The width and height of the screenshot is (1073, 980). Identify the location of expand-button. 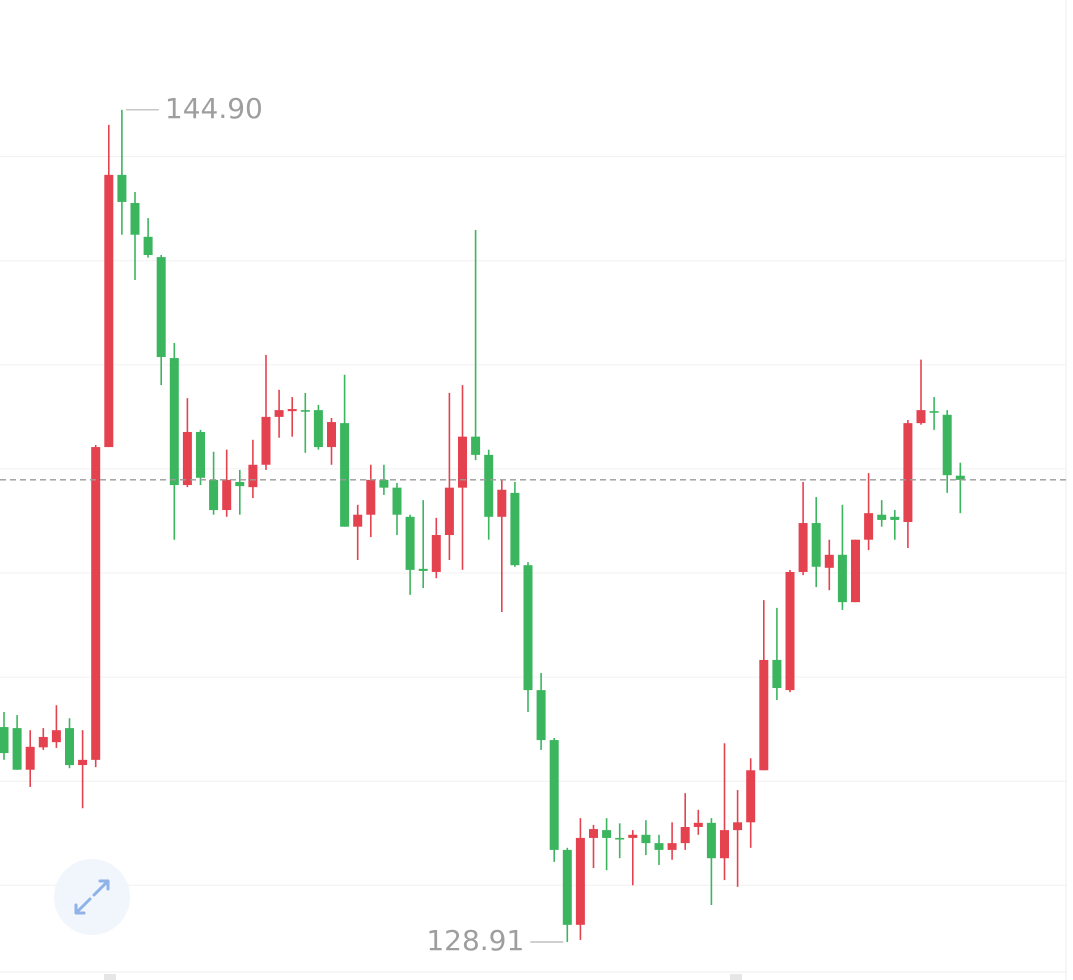
(92, 897).